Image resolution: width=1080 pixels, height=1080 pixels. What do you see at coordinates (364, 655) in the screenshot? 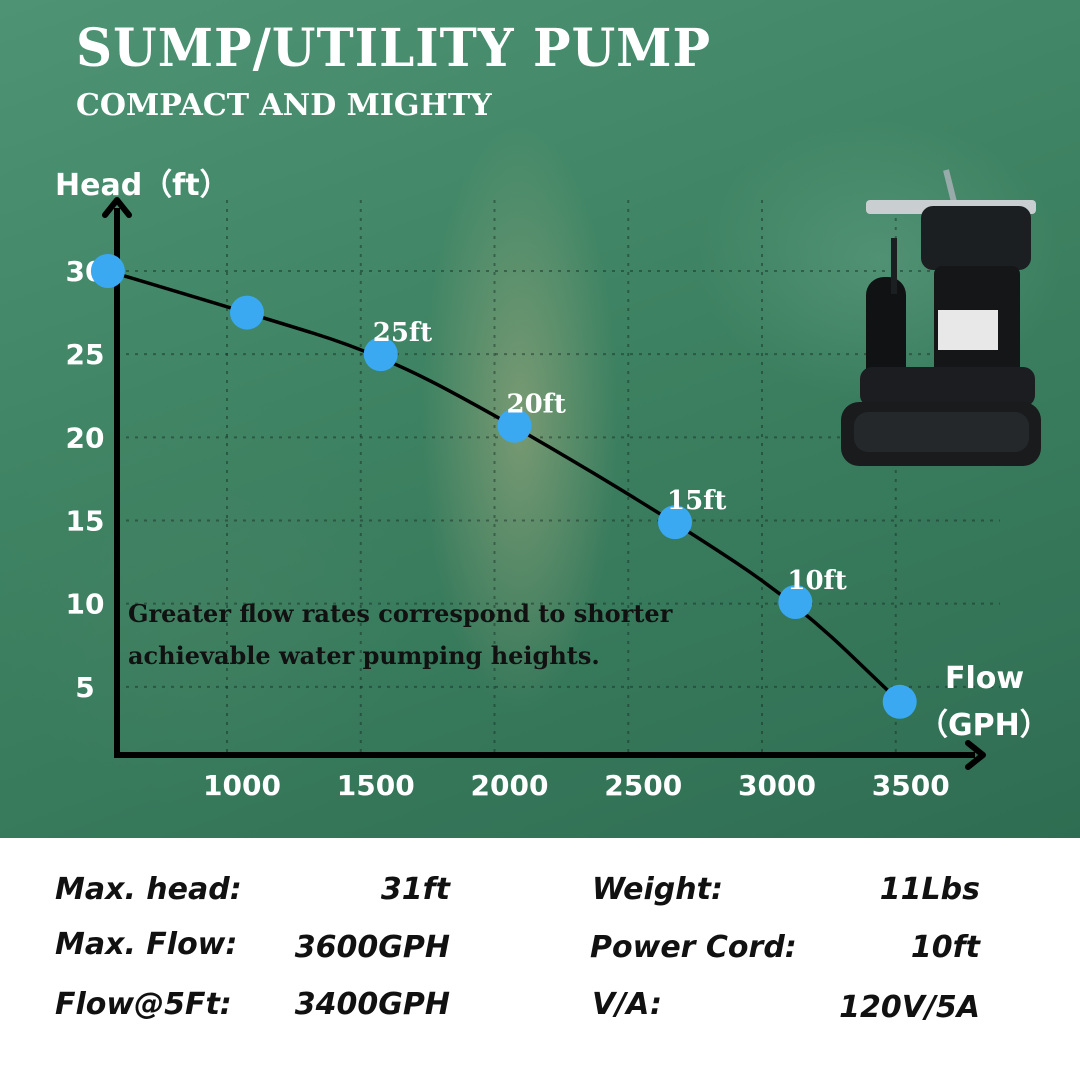
I see `annotation-line-2: achievable water pumping heights.` at bounding box center [364, 655].